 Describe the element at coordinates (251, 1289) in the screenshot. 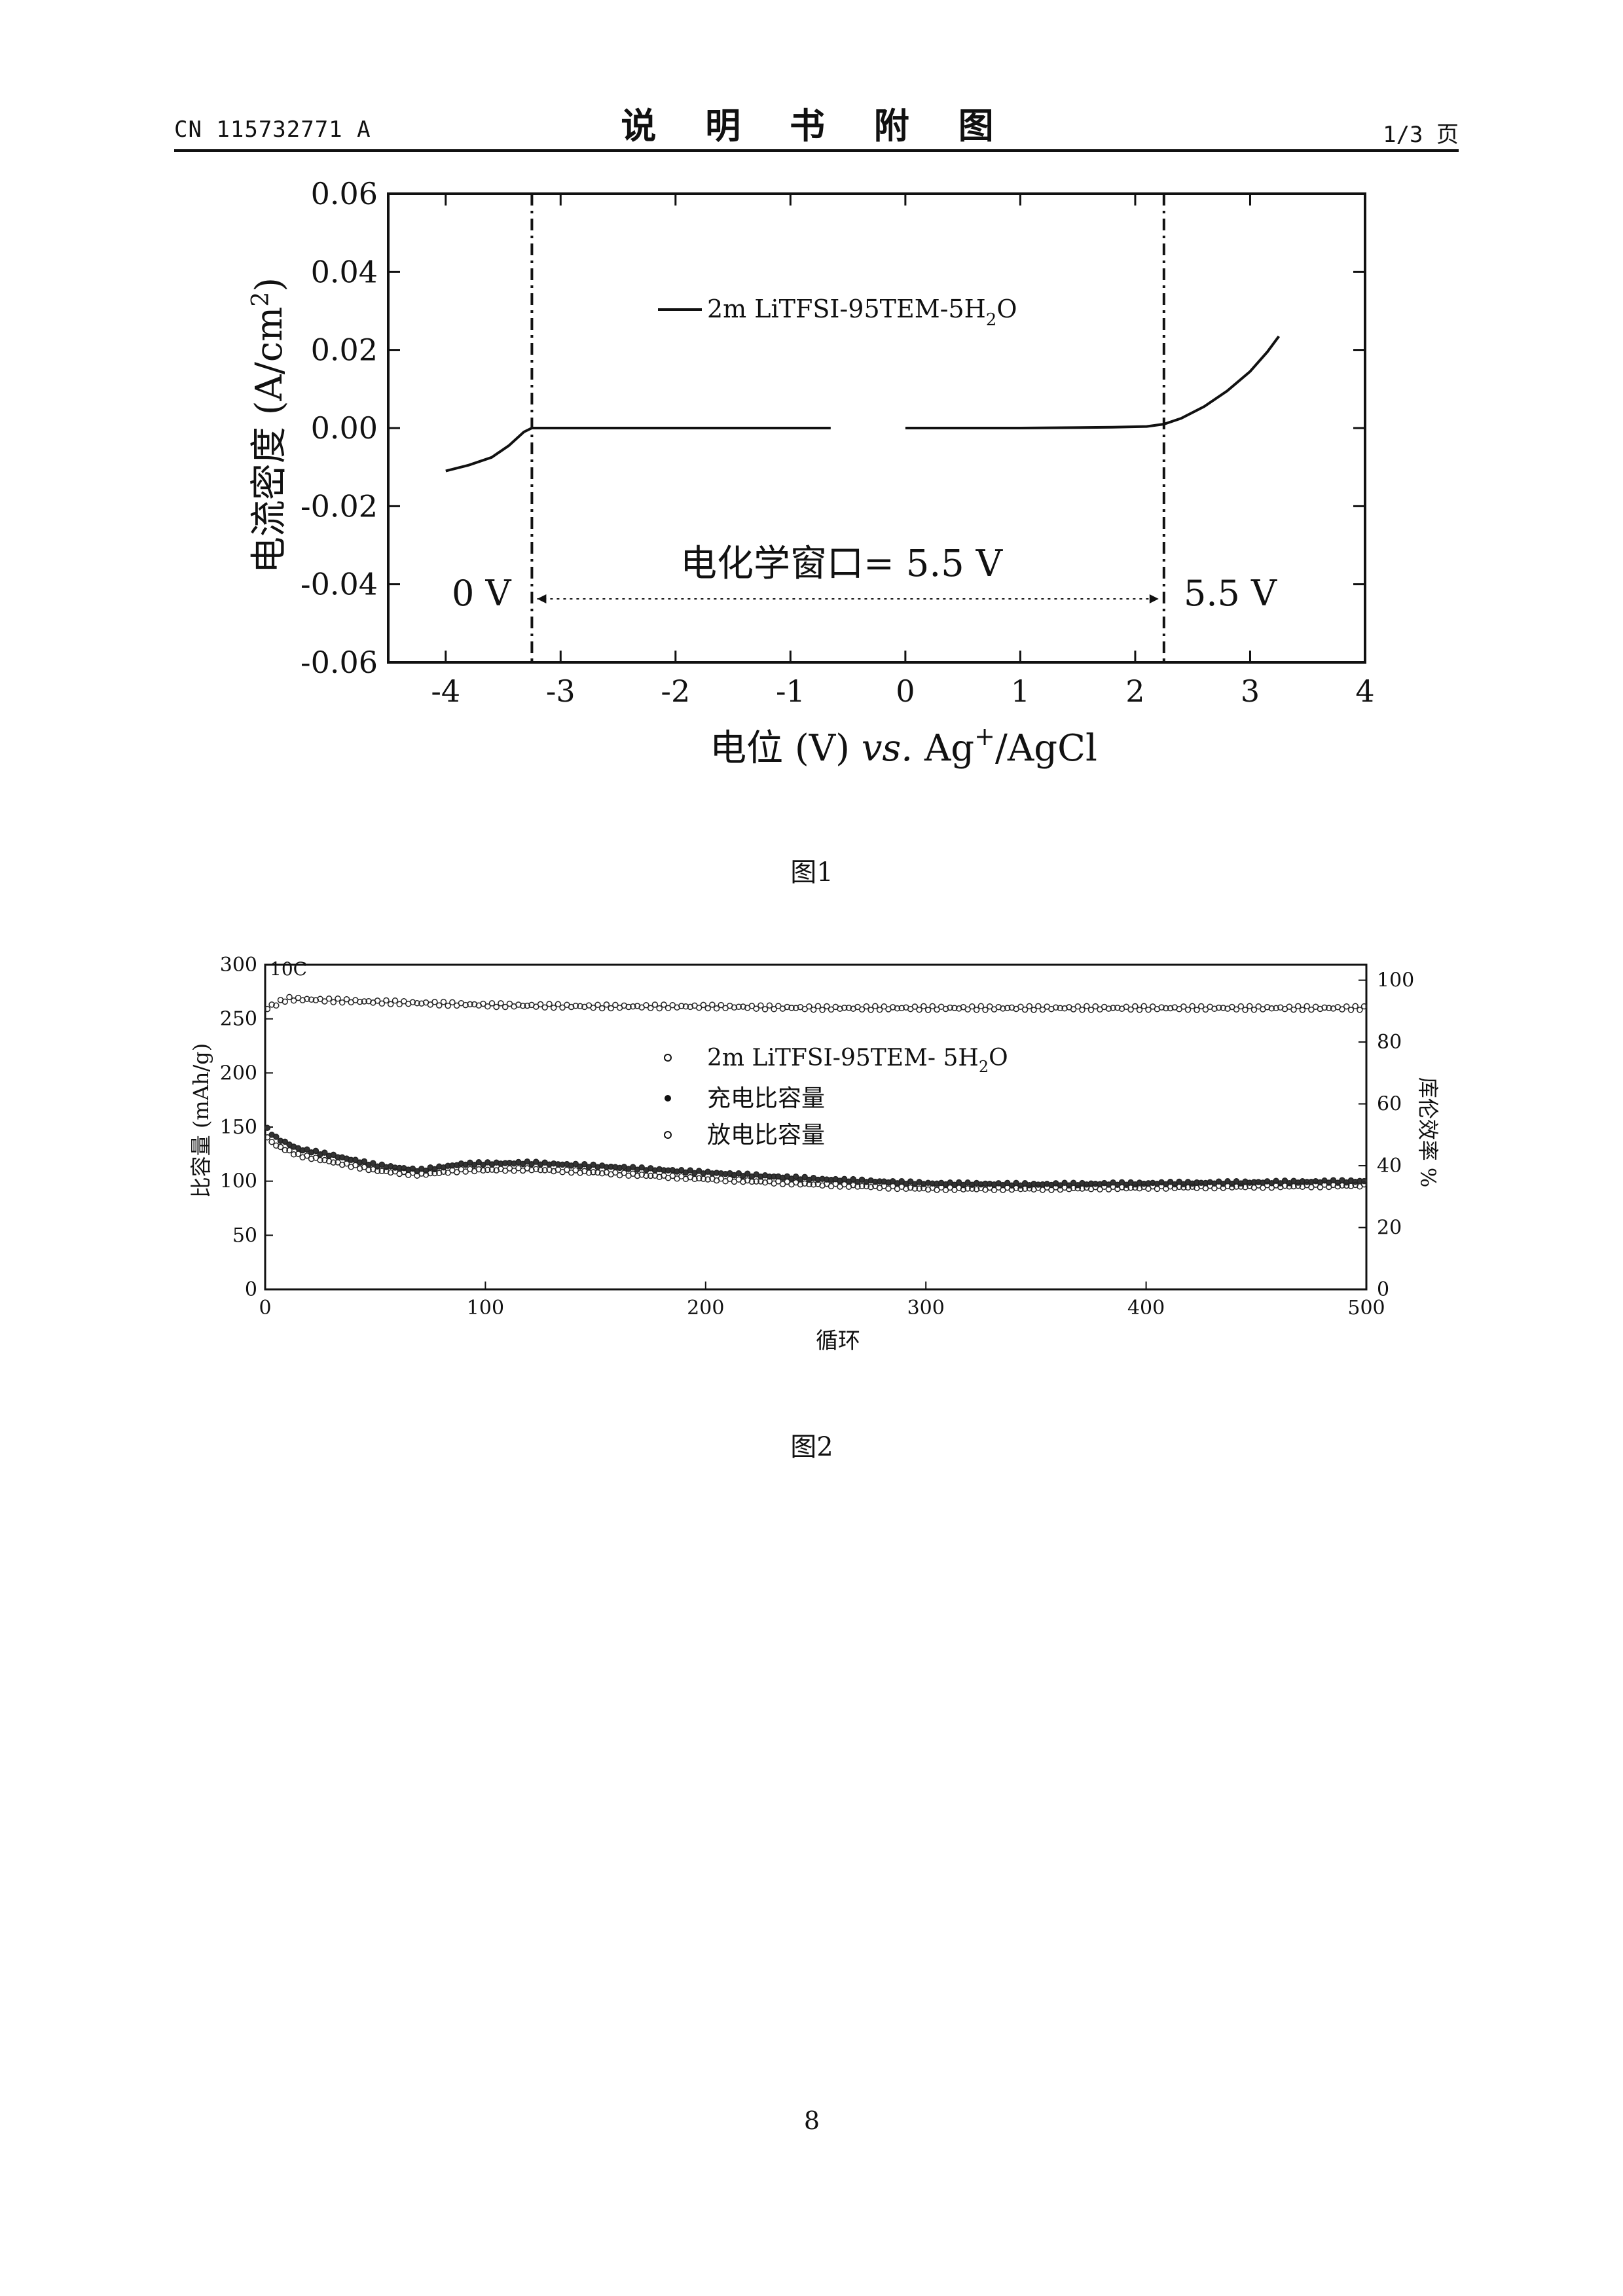

I see `figure-2-left-tick-label: 0` at that location.